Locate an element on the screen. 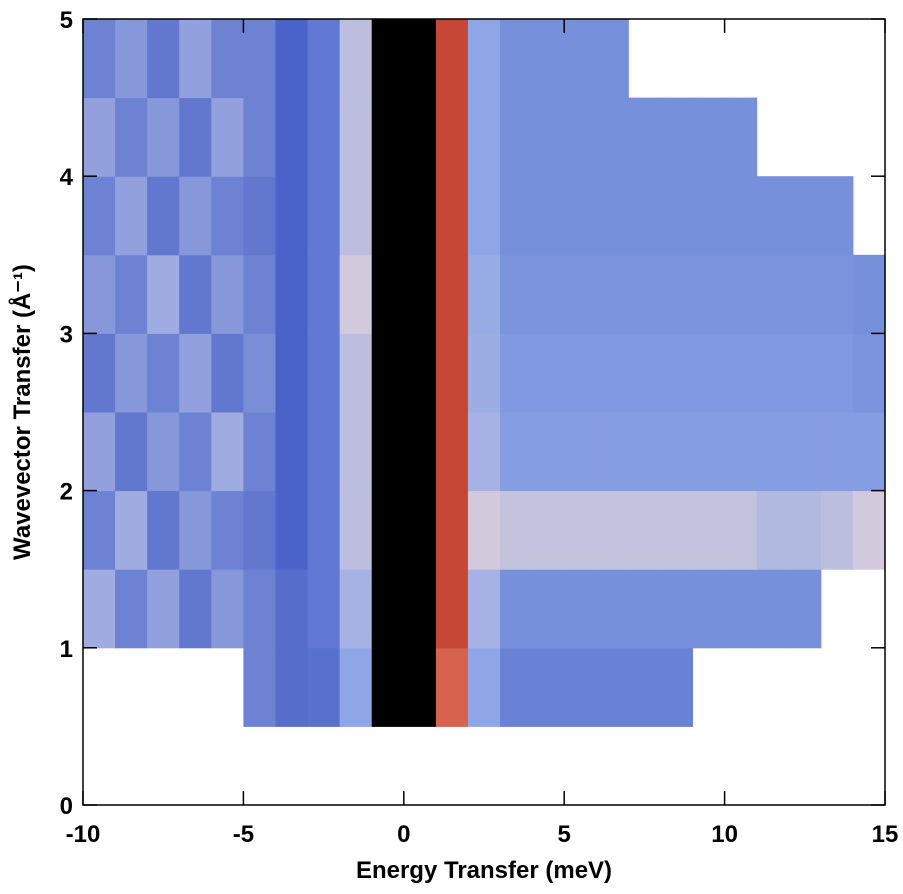  x-tick-label: 5 is located at coordinates (564, 834).